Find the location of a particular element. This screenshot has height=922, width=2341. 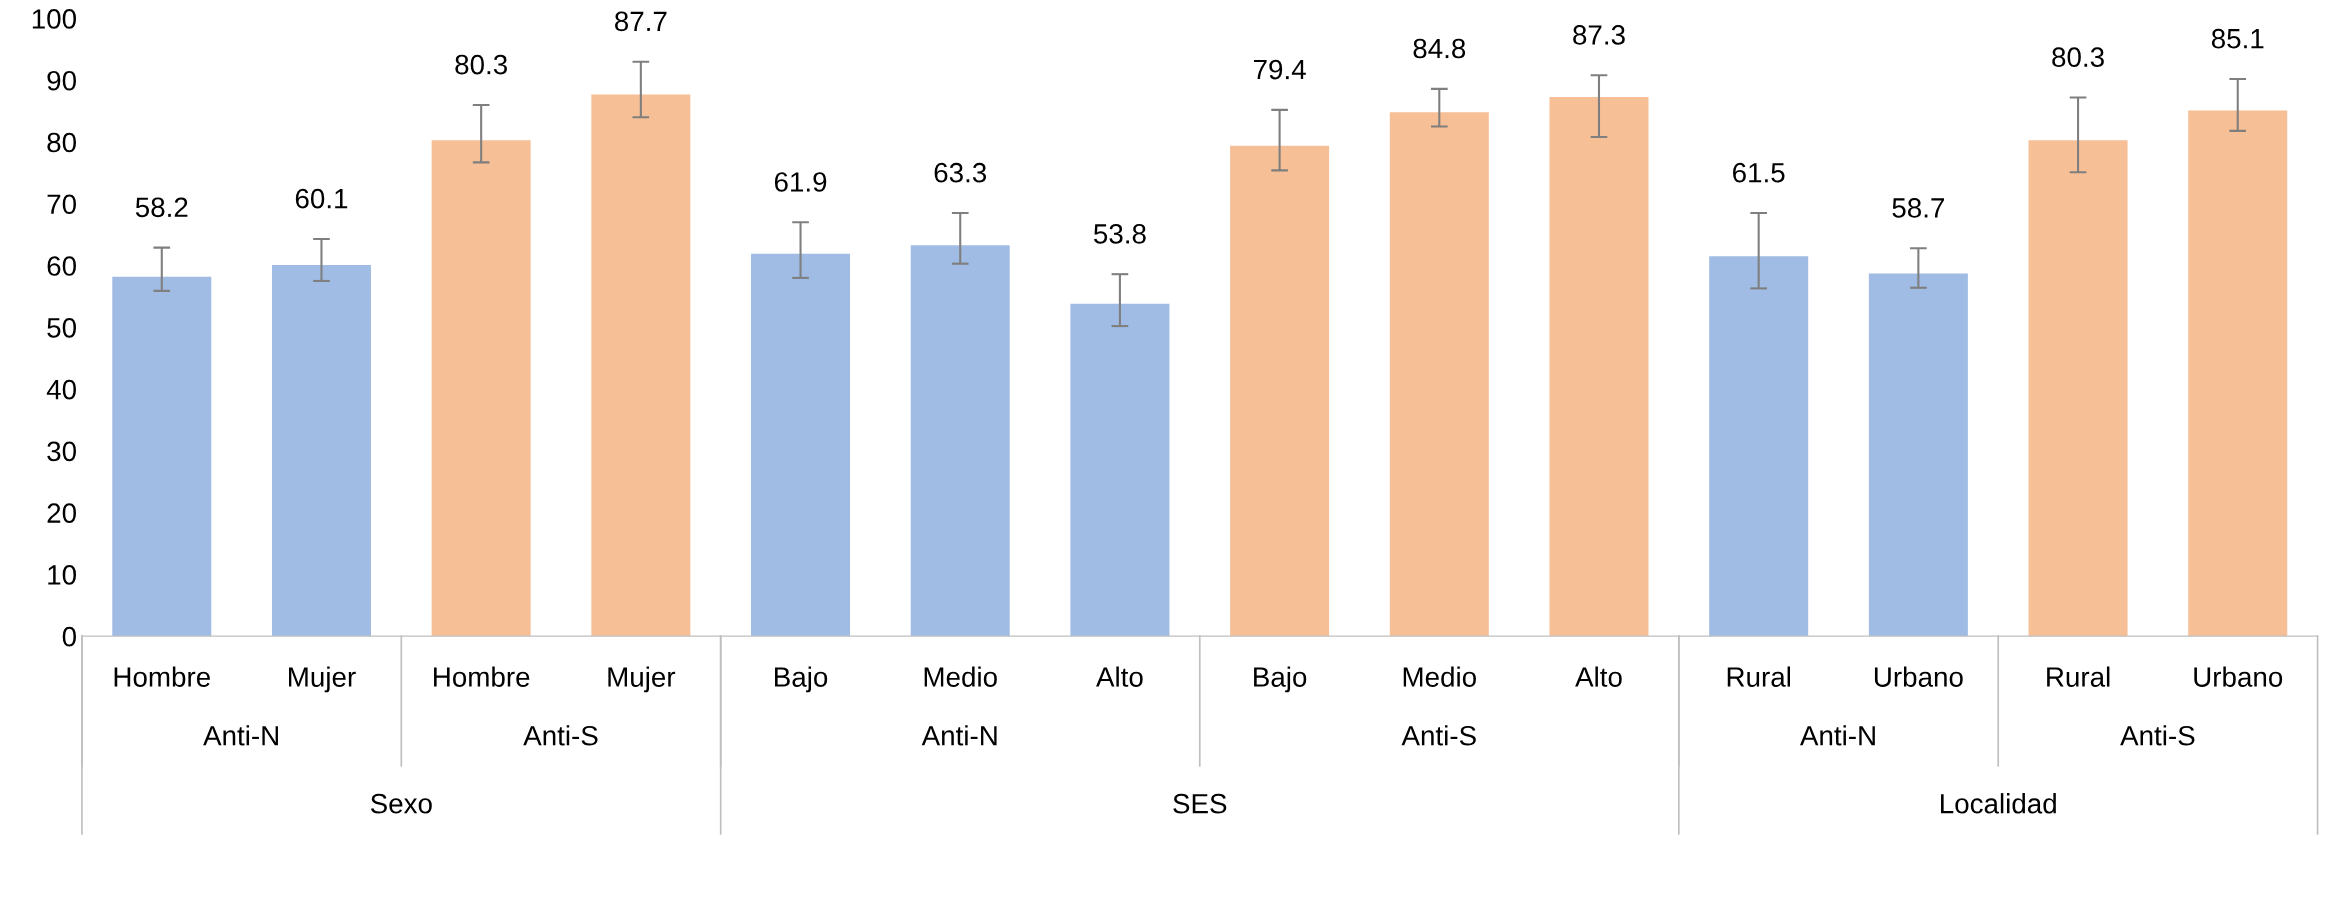

data-label: 61.5 is located at coordinates (1759, 172).